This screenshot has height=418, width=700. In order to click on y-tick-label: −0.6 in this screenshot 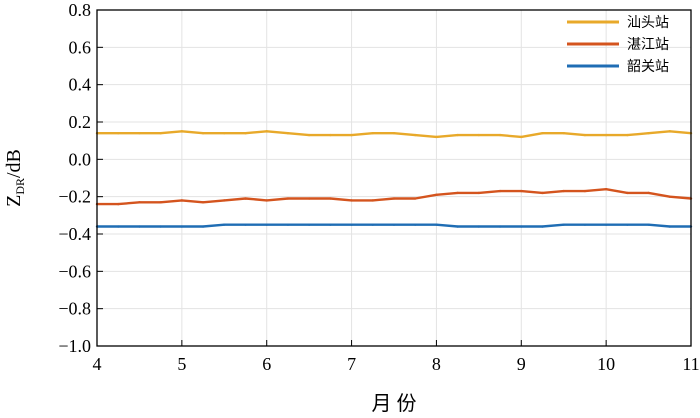, I will do `click(74, 271)`.